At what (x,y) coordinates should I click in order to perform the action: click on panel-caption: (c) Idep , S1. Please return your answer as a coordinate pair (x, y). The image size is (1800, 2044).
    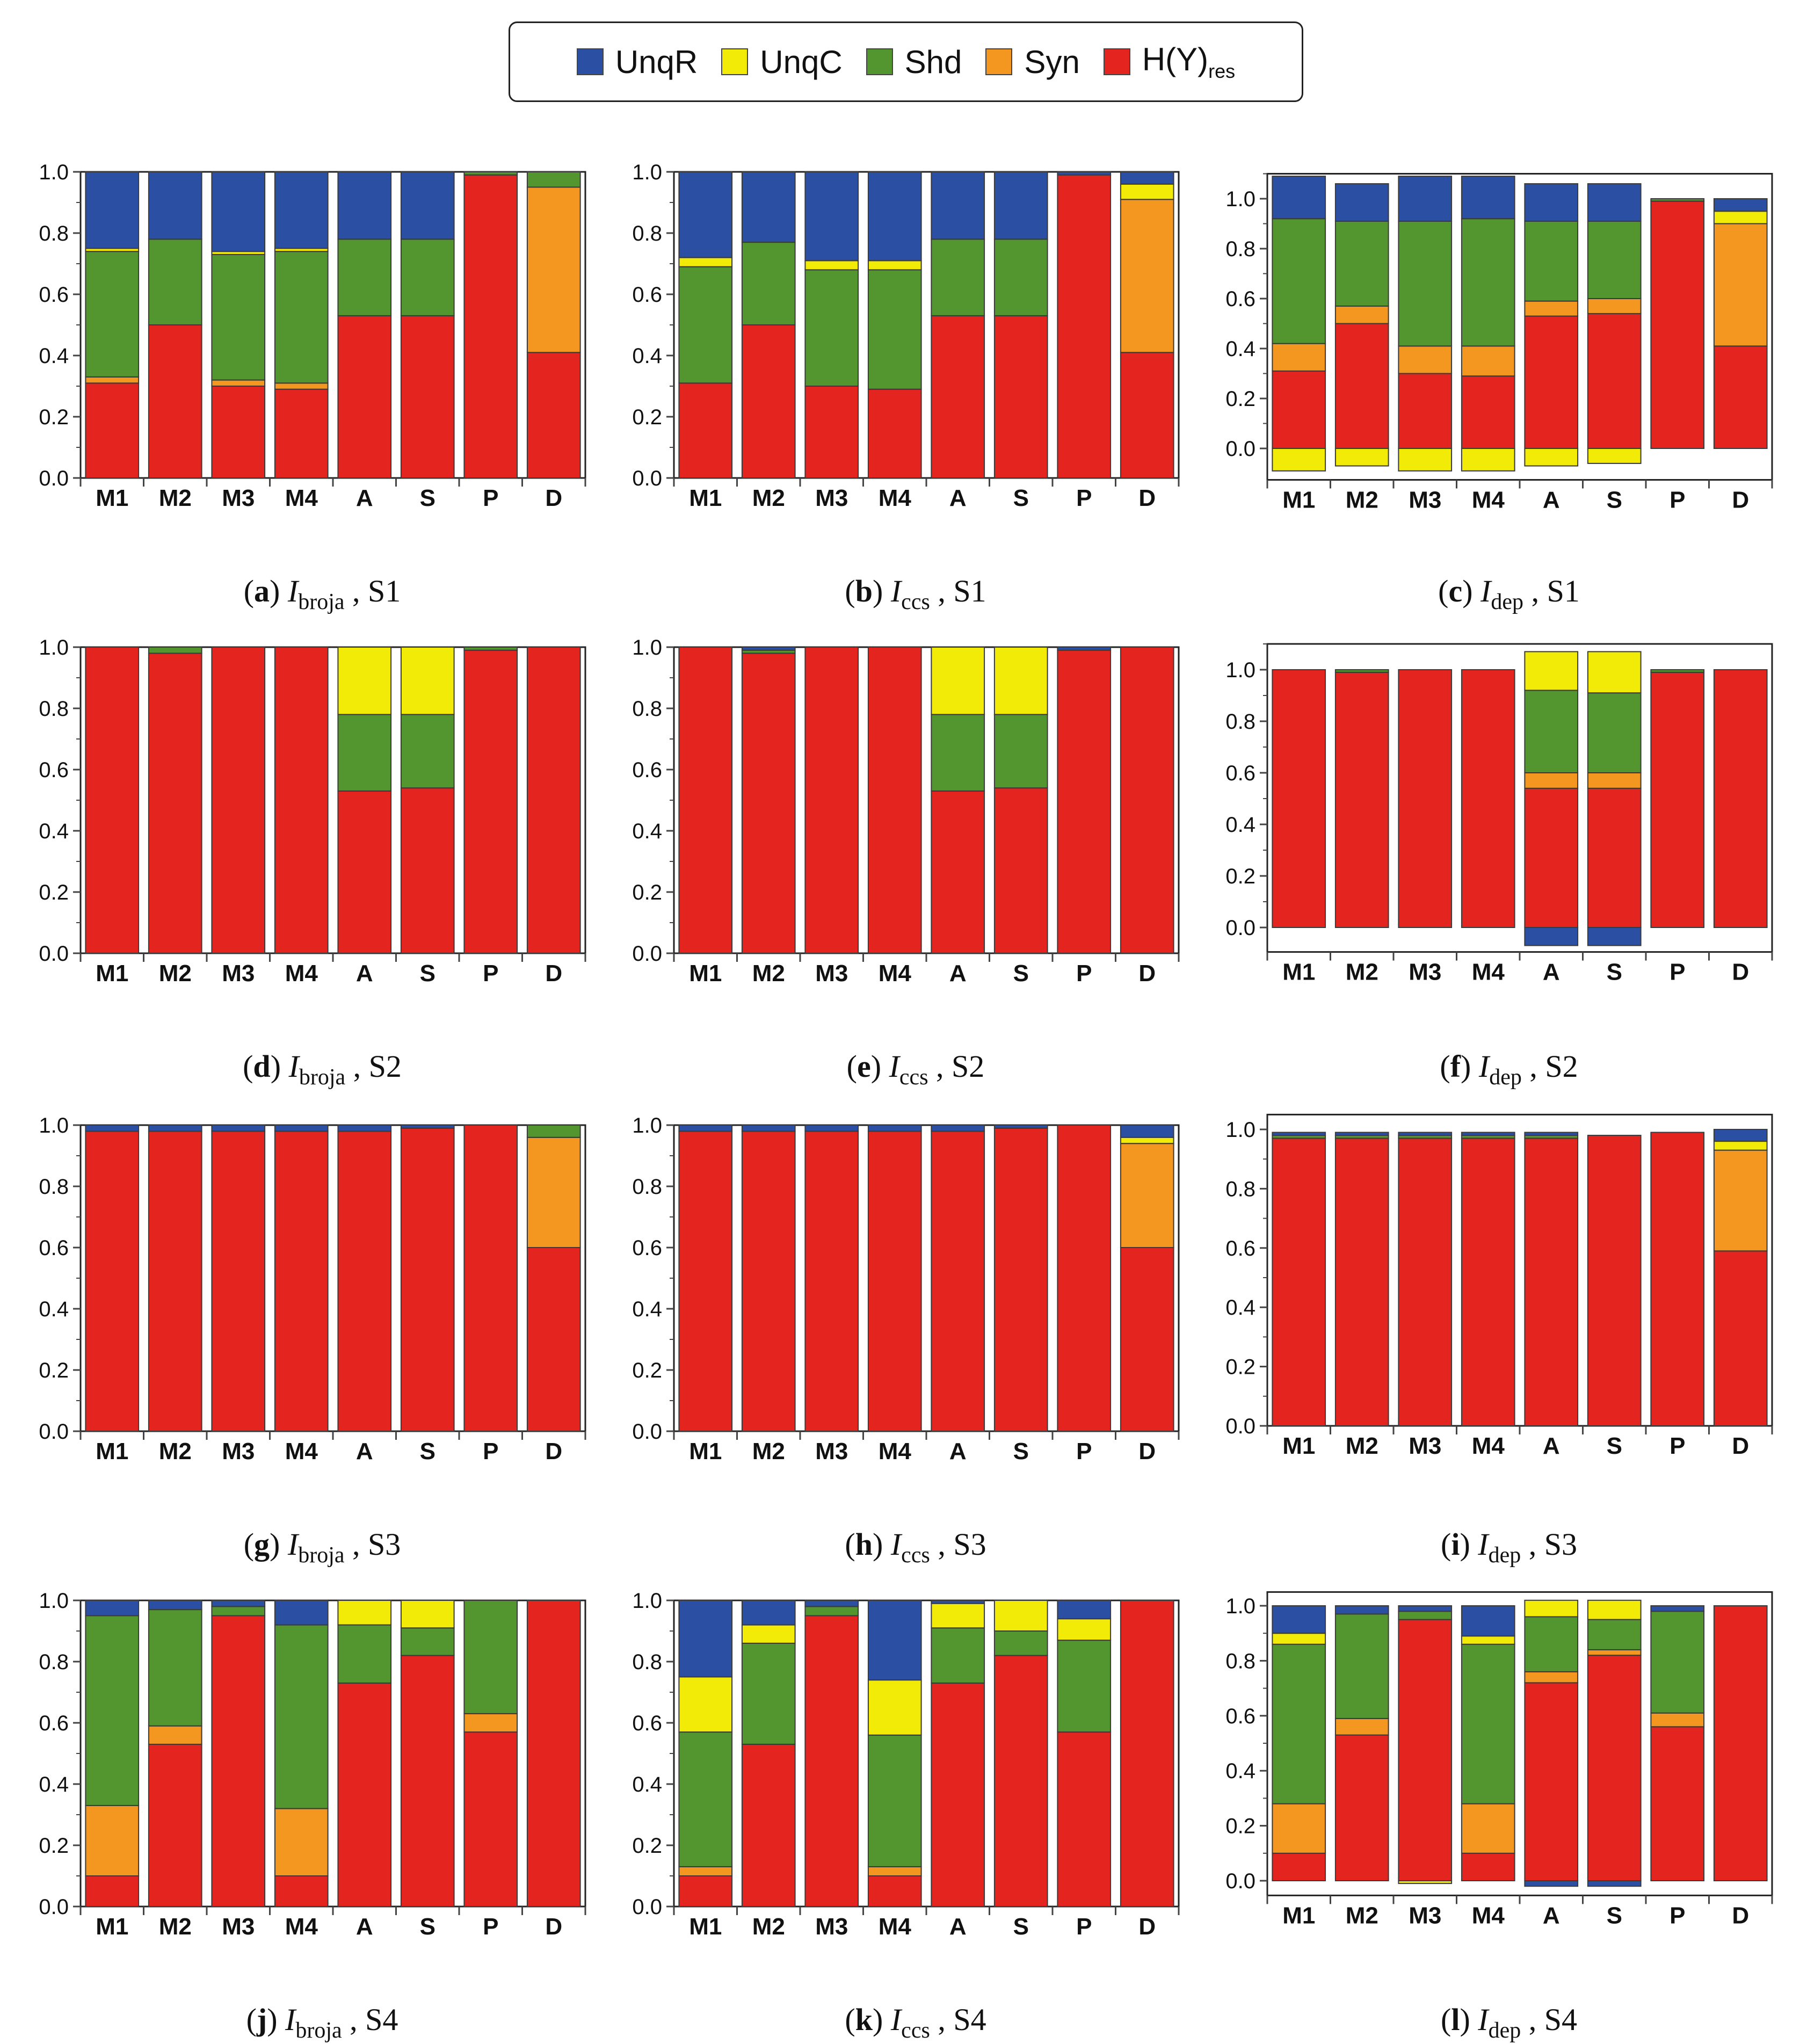
    Looking at the image, I should click on (1509, 594).